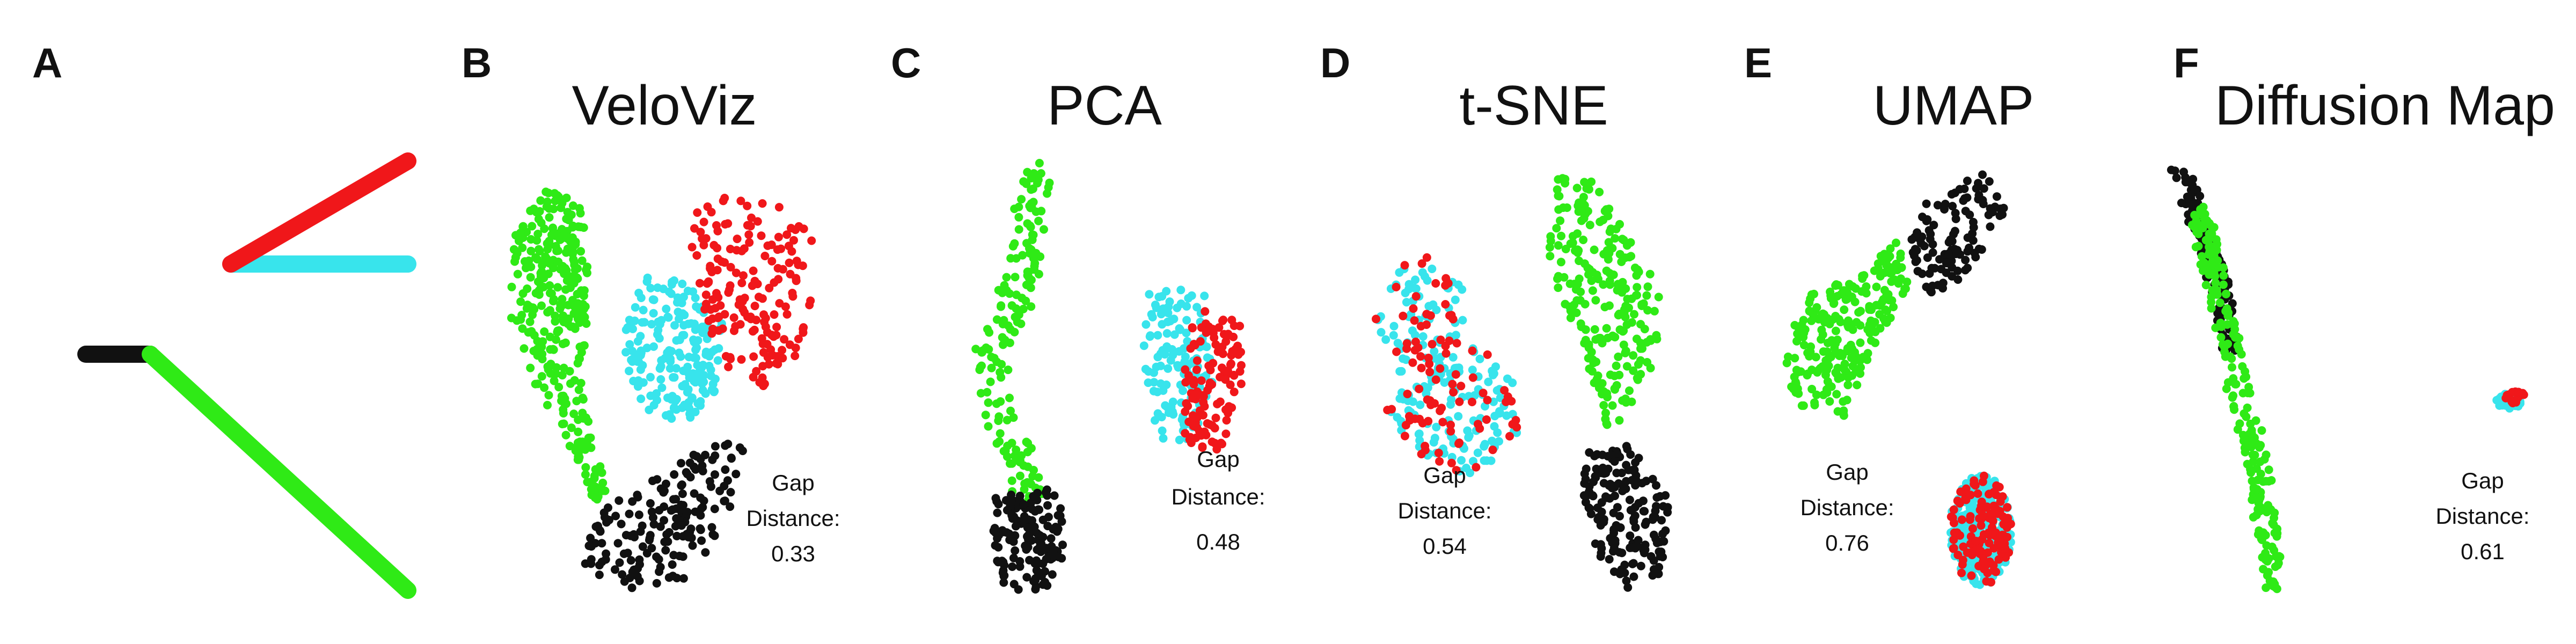 This screenshot has height=644, width=2576. Describe the element at coordinates (751, 292) in the screenshot. I see `panel-b-cluster-red` at that location.